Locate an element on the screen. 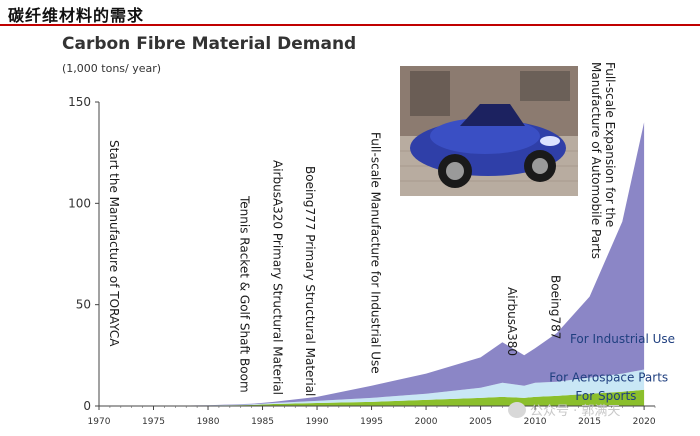  x-tick-label: 2015 is located at coordinates (589, 422).